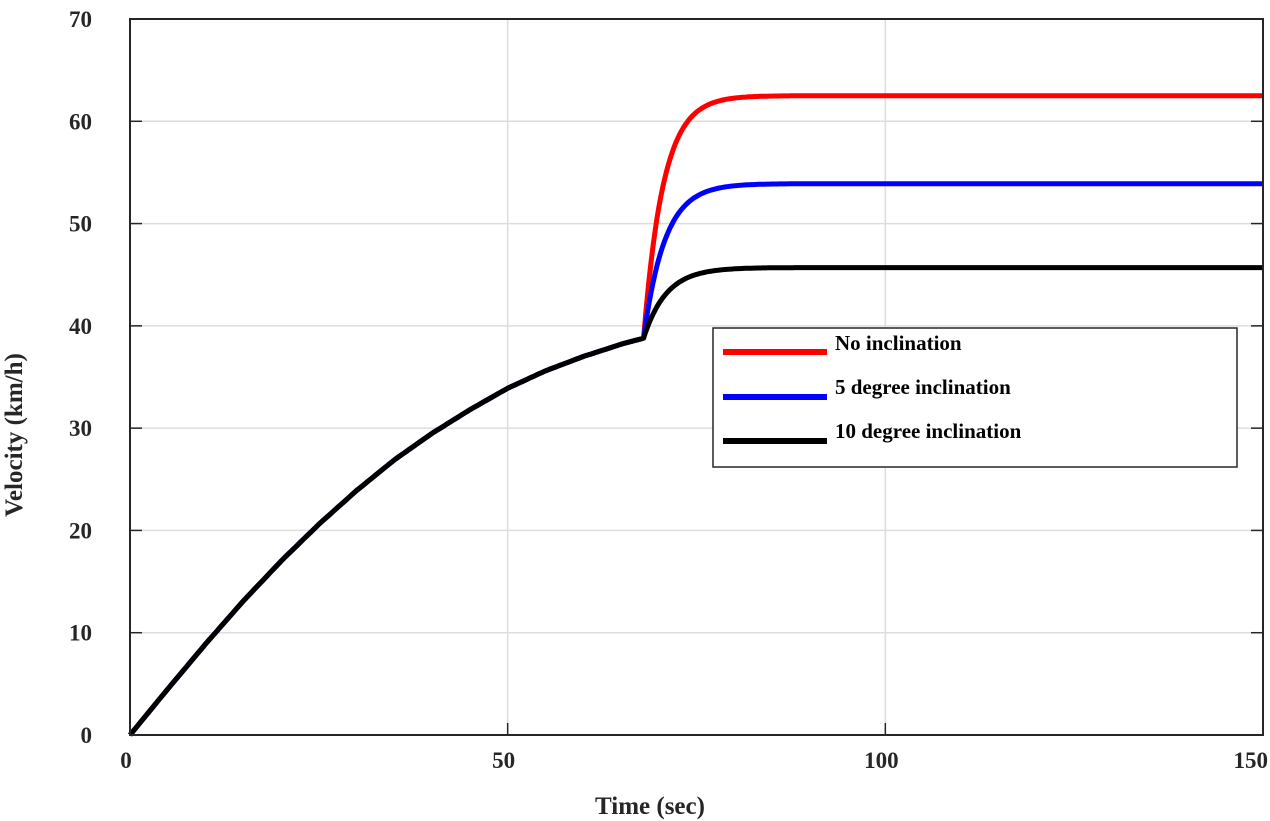 The height and width of the screenshot is (821, 1270). What do you see at coordinates (650, 806) in the screenshot?
I see `x-axis-title: Time (sec)` at bounding box center [650, 806].